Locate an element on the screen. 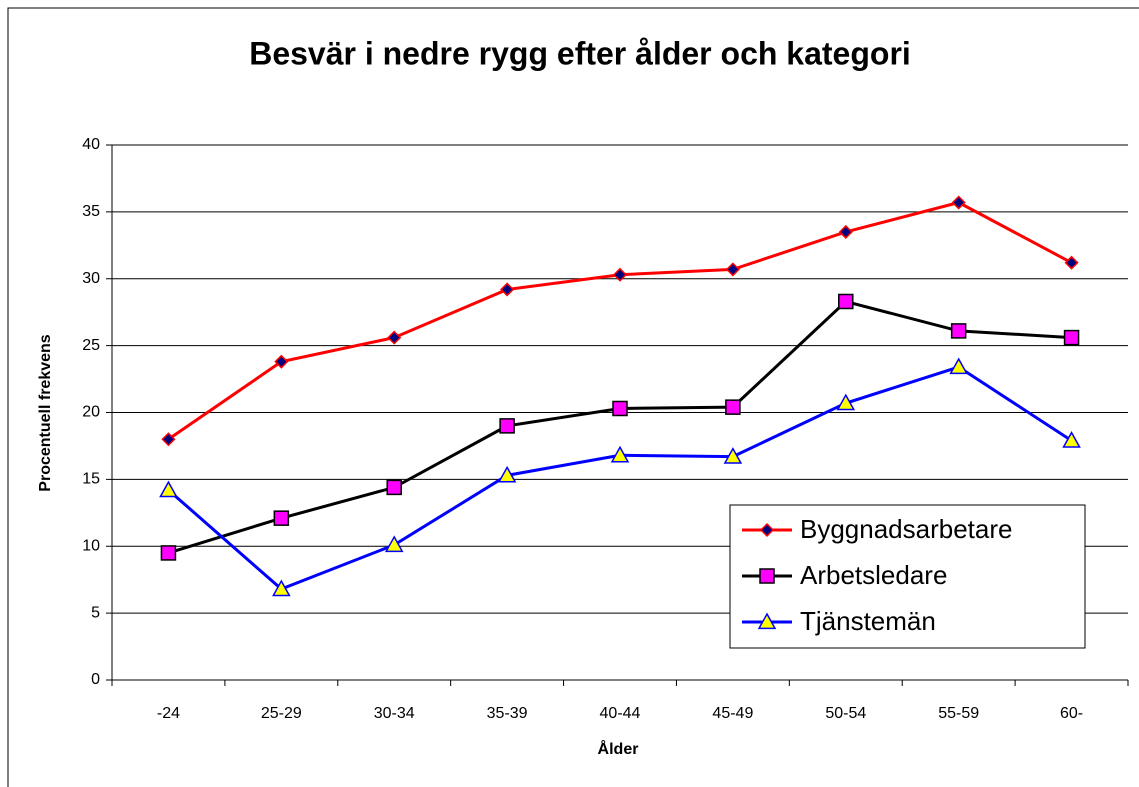 The width and height of the screenshot is (1139, 787). x-tick-label: 50-54 is located at coordinates (845, 713).